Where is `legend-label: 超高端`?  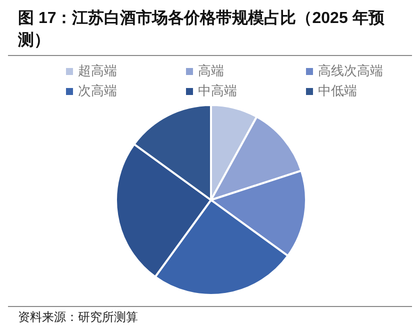
legend-label: 超高端 is located at coordinates (97, 71).